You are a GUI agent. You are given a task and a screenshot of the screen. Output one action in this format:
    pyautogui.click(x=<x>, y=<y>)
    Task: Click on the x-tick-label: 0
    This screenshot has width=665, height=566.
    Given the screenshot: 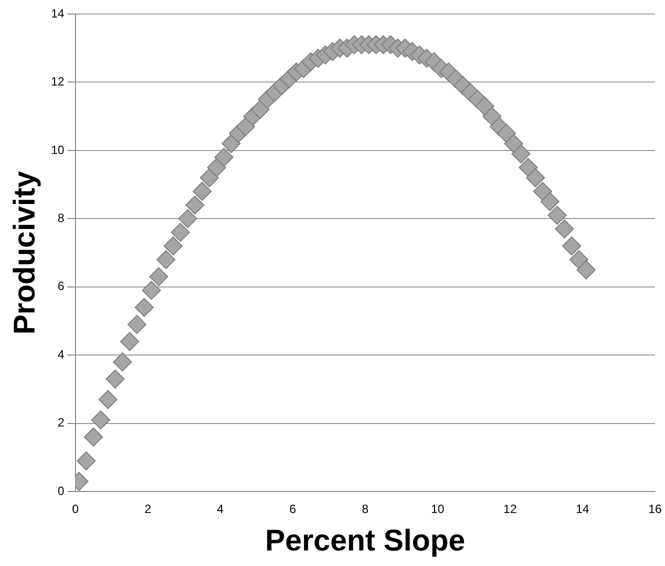 What is the action you would take?
    pyautogui.click(x=76, y=509)
    